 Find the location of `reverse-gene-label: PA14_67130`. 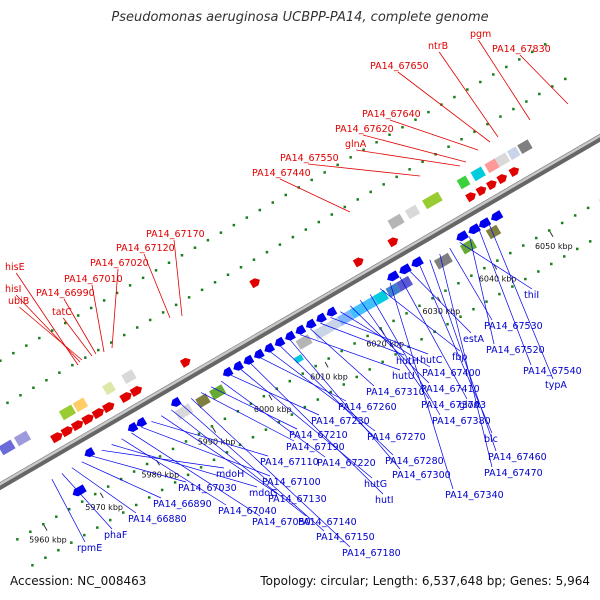

reverse-gene-label: PA14_67130 is located at coordinates (297, 499).